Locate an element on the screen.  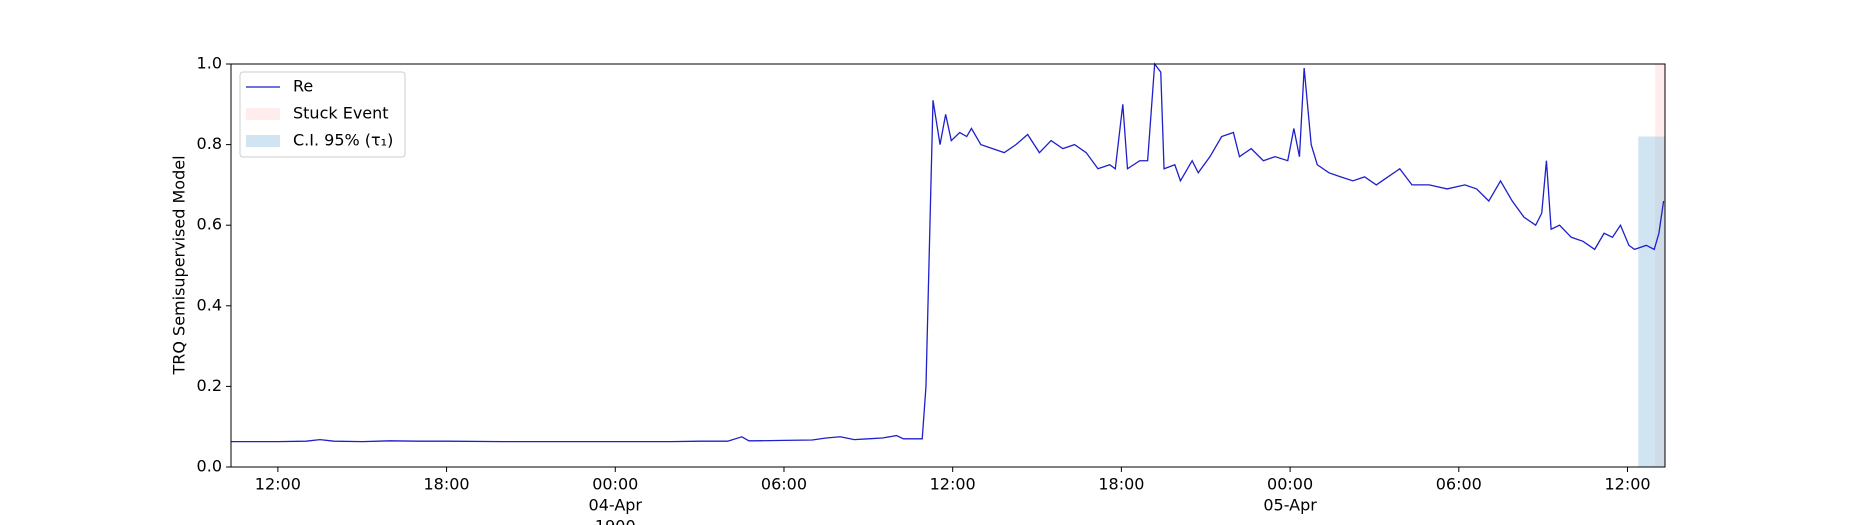
y-tick-label: 0.8 is located at coordinates (209, 143).